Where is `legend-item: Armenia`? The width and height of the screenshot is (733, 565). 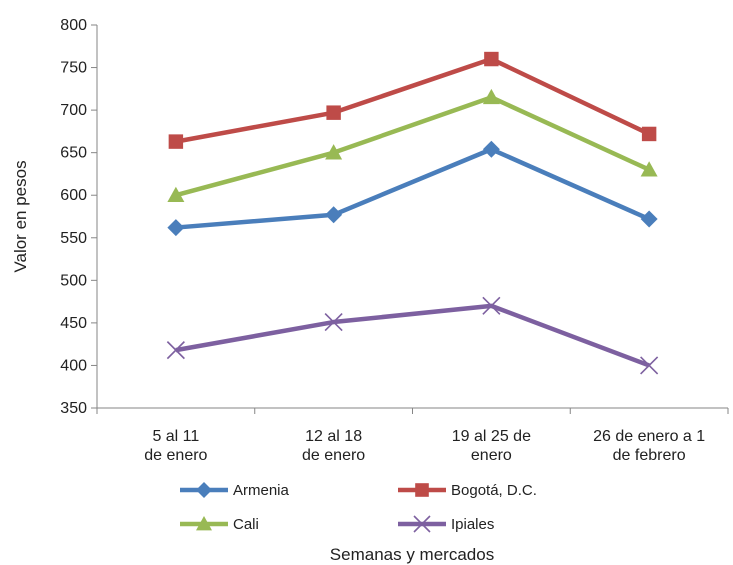
legend-item: Armenia is located at coordinates (235, 490).